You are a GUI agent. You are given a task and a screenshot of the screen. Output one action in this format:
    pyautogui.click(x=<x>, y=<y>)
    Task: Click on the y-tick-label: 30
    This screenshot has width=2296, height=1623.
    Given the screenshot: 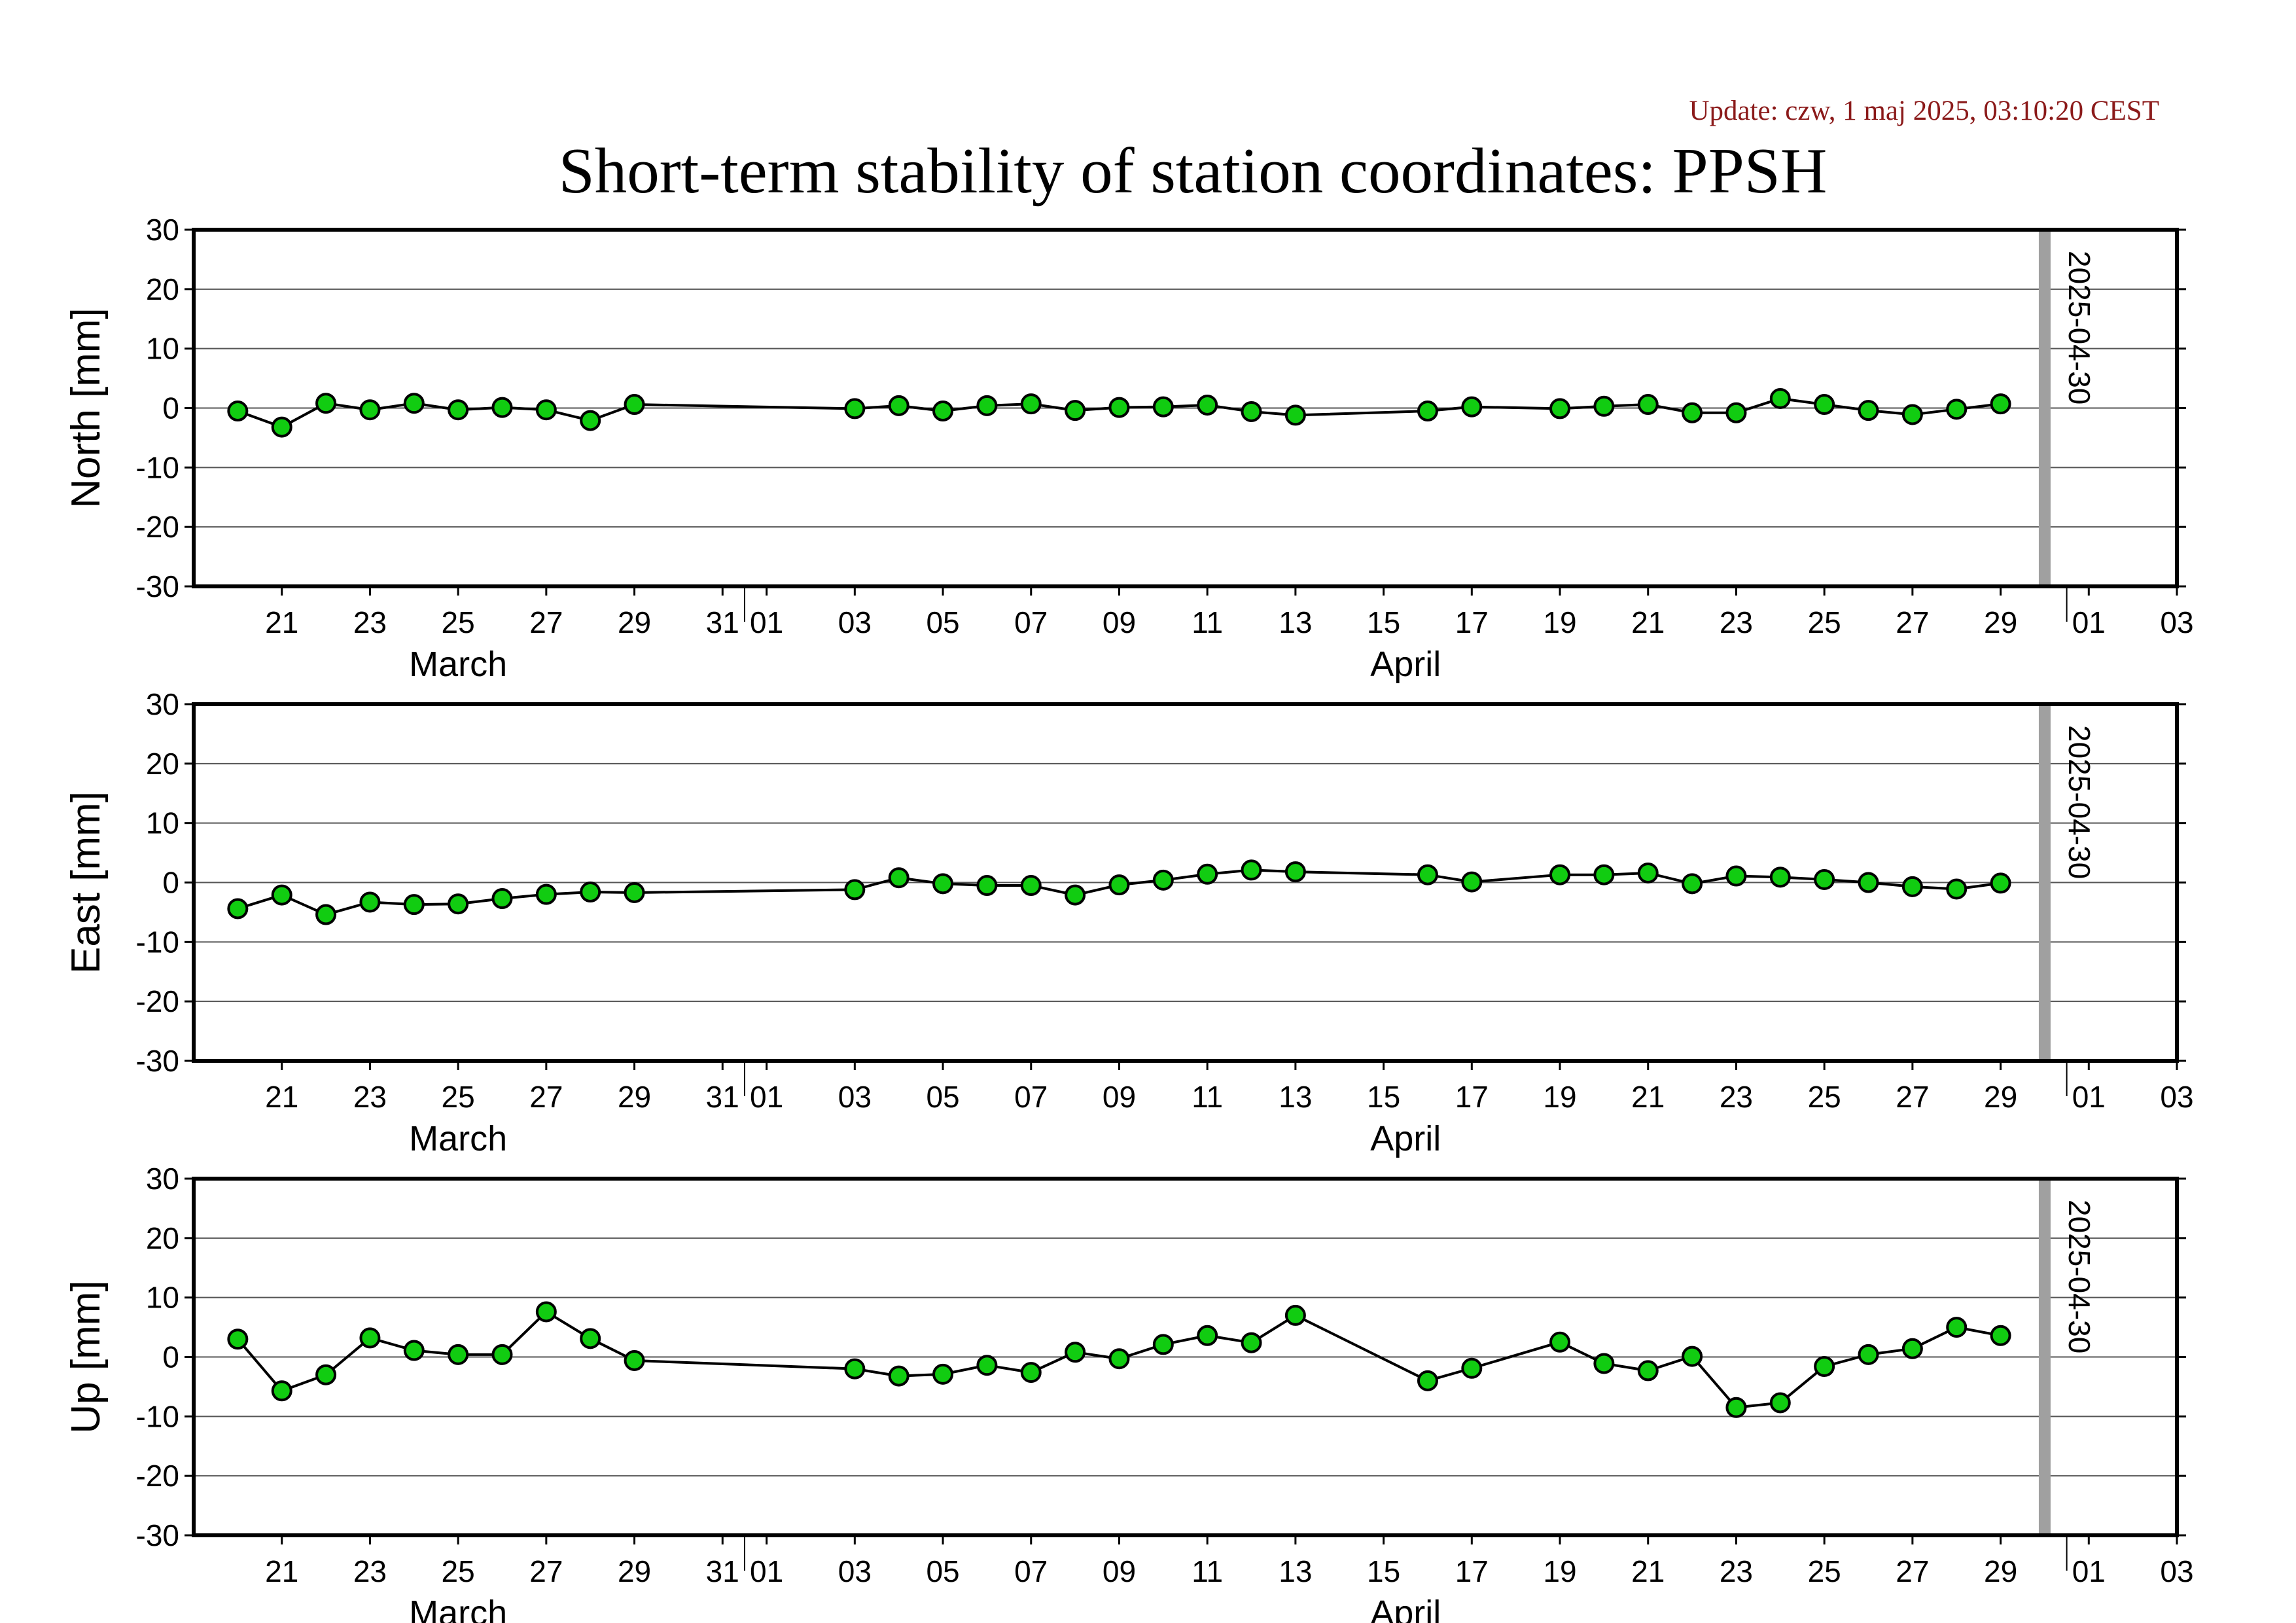 What is the action you would take?
    pyautogui.click(x=162, y=1179)
    